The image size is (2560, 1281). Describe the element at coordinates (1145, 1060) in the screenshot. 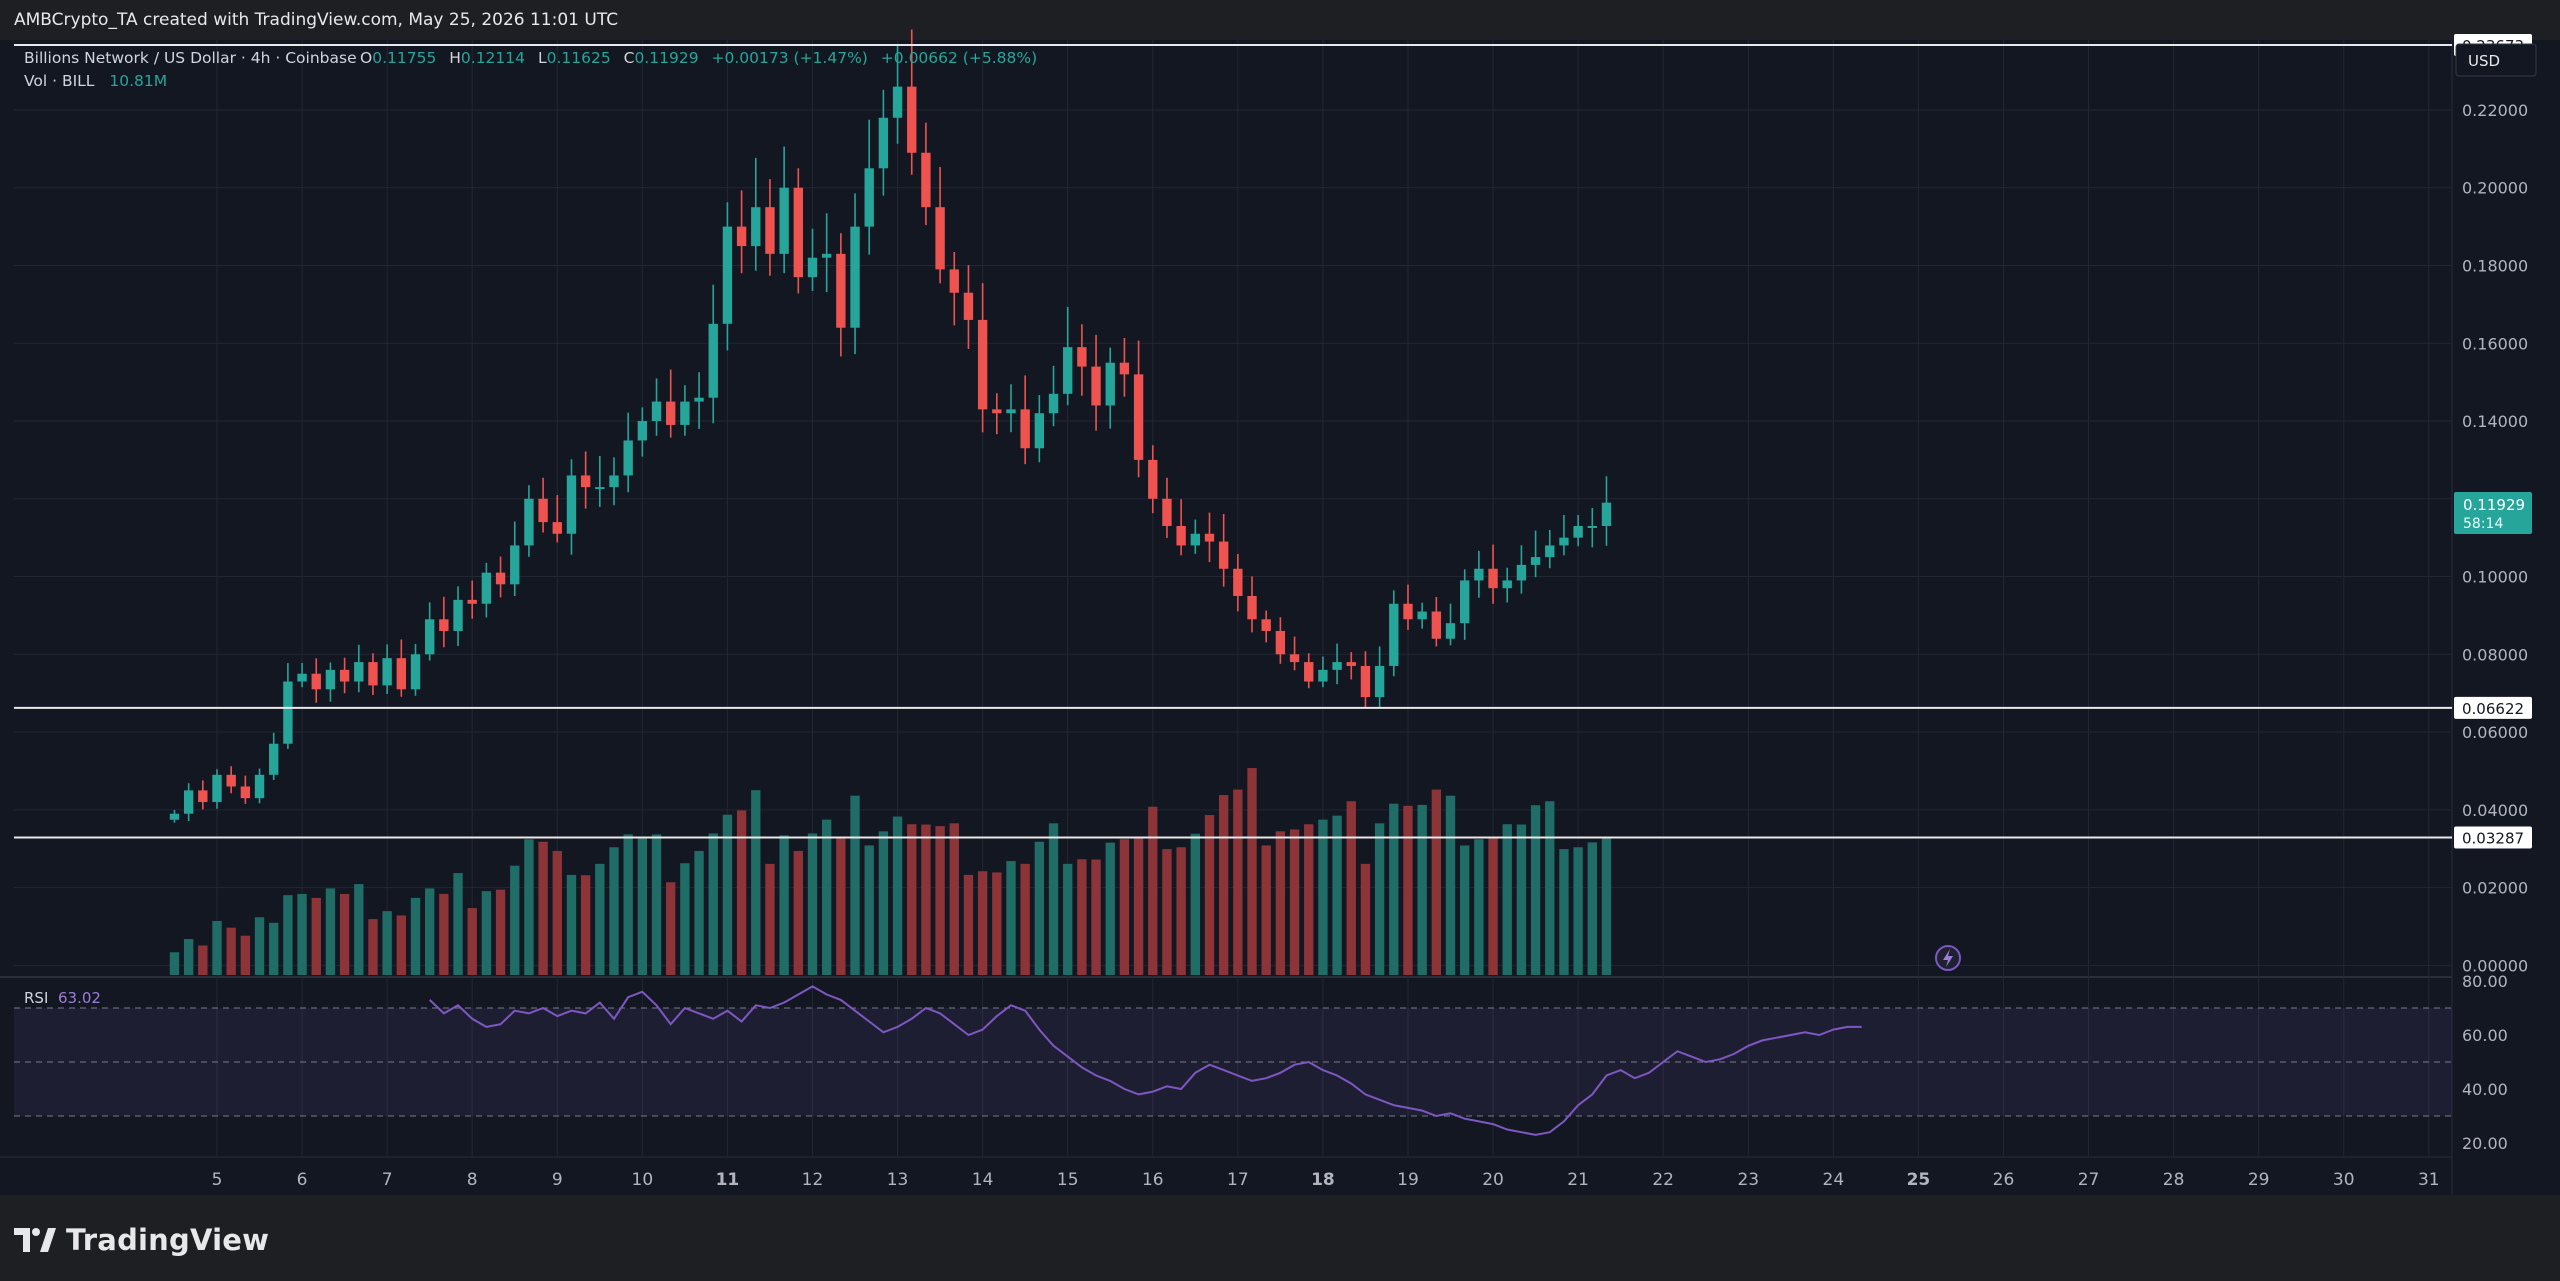

I see `rsi-line` at that location.